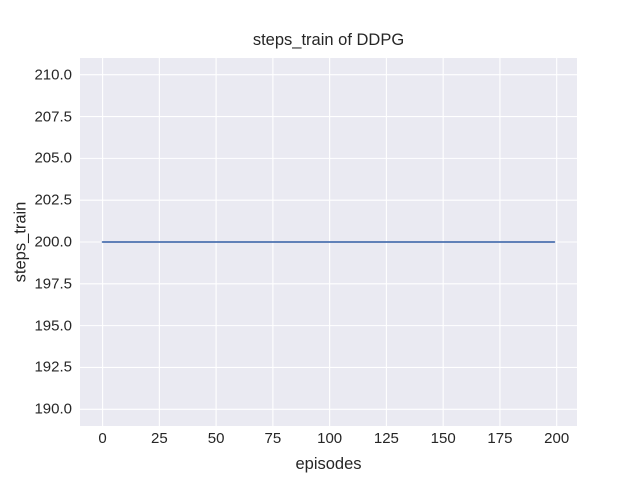 Image resolution: width=640 pixels, height=480 pixels. Describe the element at coordinates (53, 367) in the screenshot. I see `y-tick-label: 192.5` at that location.